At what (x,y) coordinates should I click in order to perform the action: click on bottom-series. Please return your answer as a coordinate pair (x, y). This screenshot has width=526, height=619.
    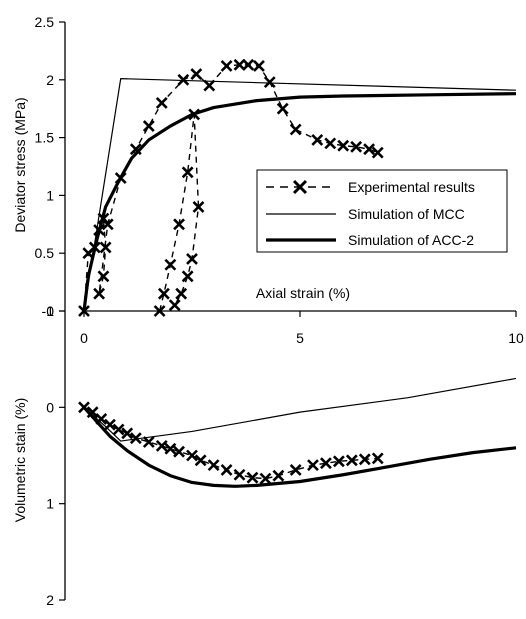
    Looking at the image, I should click on (297, 432).